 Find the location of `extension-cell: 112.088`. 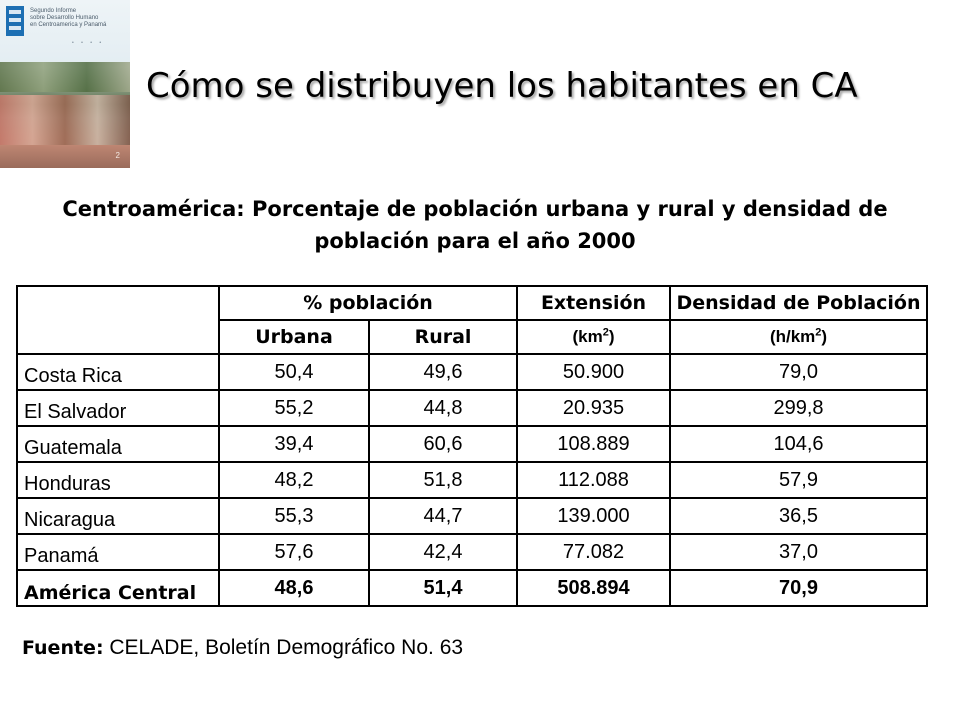

extension-cell: 112.088 is located at coordinates (594, 480).